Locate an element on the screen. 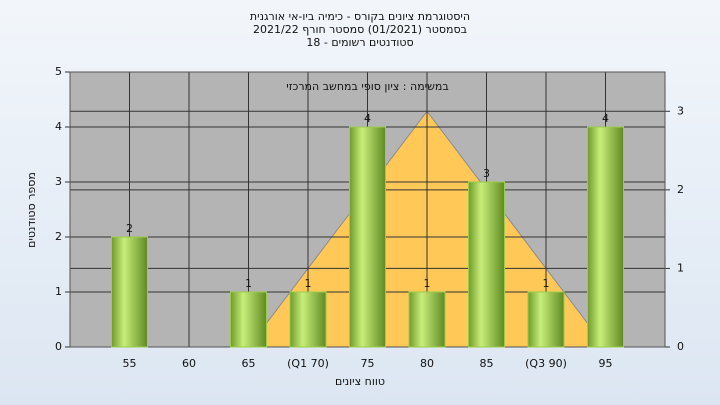 This screenshot has height=405, width=720. x-tick-label: (Q1 70) is located at coordinates (308, 363).